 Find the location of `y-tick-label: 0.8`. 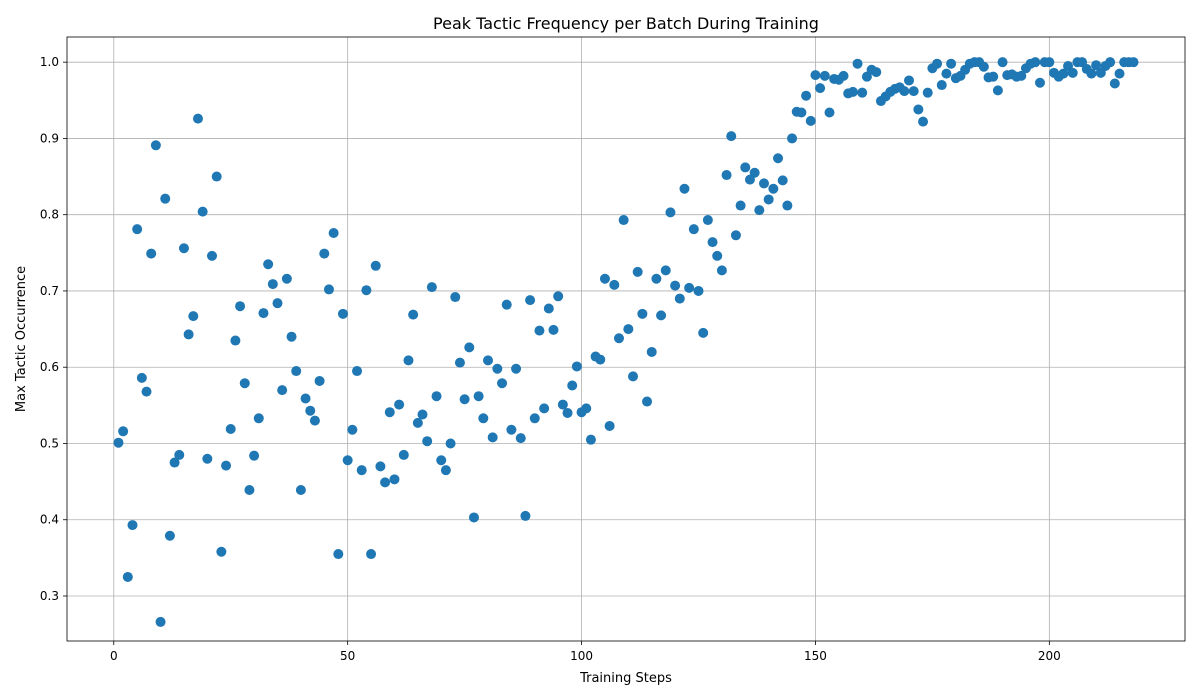

y-tick-label: 0.8 is located at coordinates (49, 215).